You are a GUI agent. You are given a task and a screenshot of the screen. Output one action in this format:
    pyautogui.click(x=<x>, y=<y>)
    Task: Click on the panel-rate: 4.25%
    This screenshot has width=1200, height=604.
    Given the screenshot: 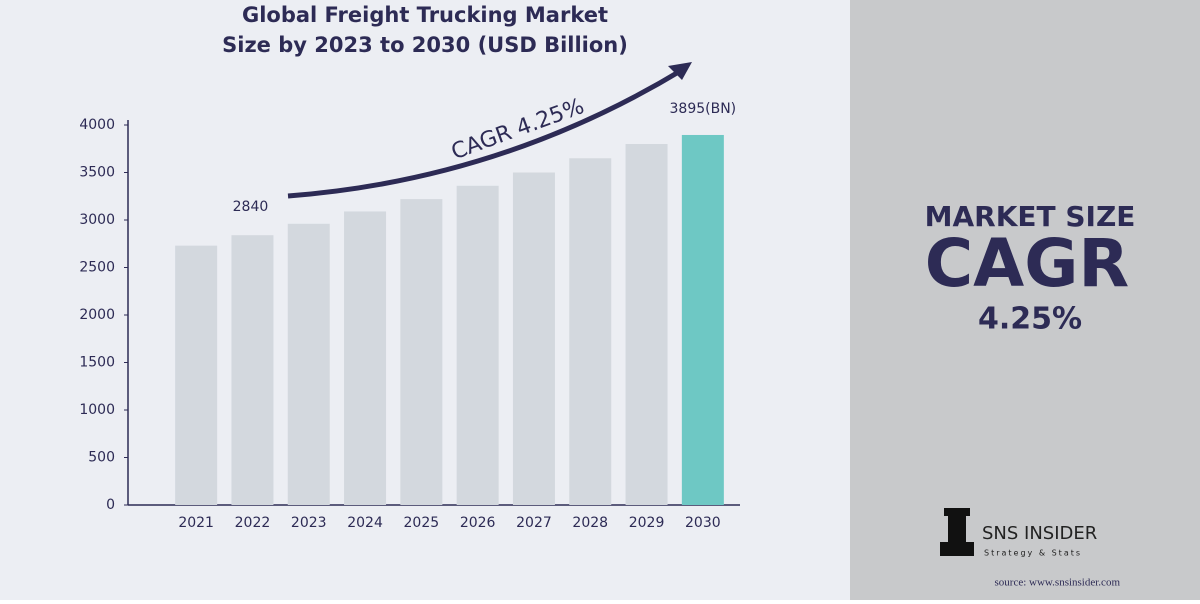 What is the action you would take?
    pyautogui.click(x=1030, y=319)
    